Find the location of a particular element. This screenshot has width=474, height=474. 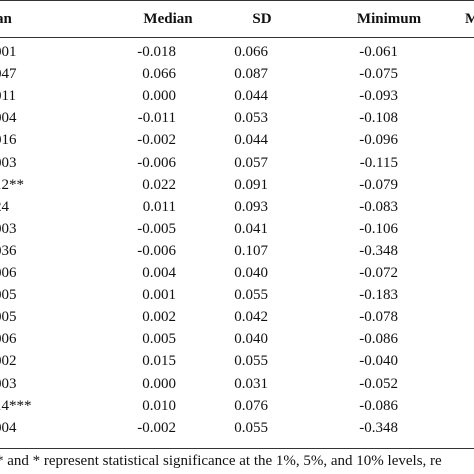

mean-cell: 036 is located at coordinates (8, 250).